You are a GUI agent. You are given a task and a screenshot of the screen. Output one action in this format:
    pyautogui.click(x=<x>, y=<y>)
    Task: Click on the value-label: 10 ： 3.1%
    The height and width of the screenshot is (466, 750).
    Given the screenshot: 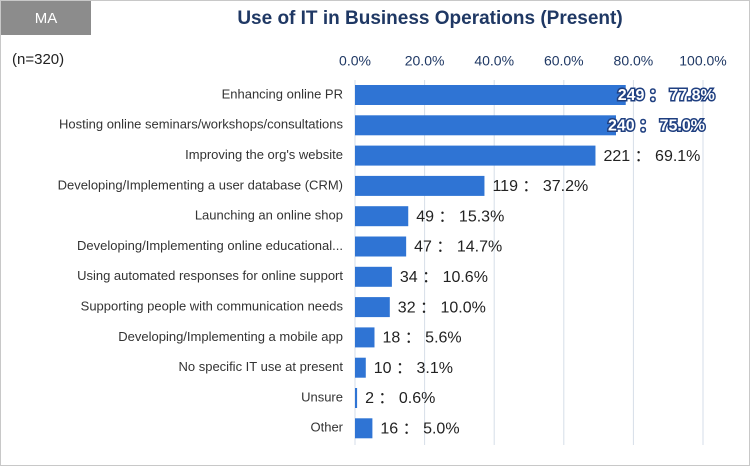 What is the action you would take?
    pyautogui.click(x=413, y=368)
    